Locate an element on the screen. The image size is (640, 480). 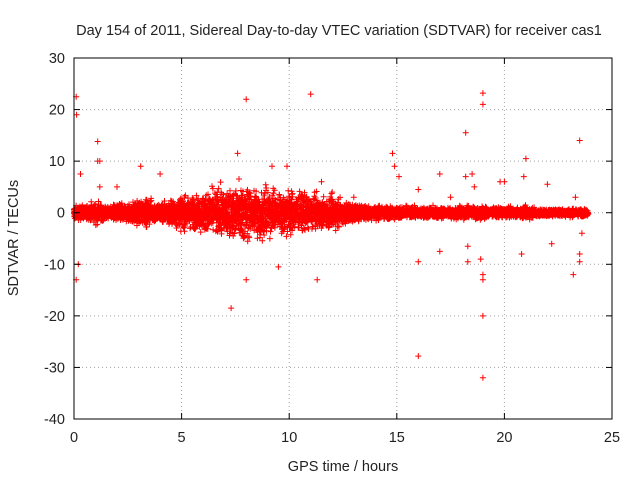
y-axis-label: SDTVAR / TECUs is located at coordinates (14, 238).